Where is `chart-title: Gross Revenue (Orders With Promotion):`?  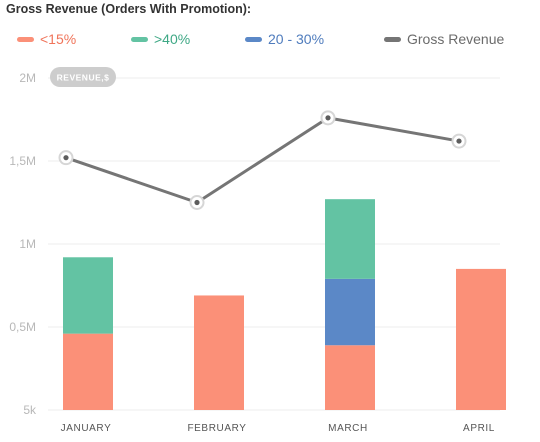 chart-title: Gross Revenue (Orders With Promotion): is located at coordinates (129, 9).